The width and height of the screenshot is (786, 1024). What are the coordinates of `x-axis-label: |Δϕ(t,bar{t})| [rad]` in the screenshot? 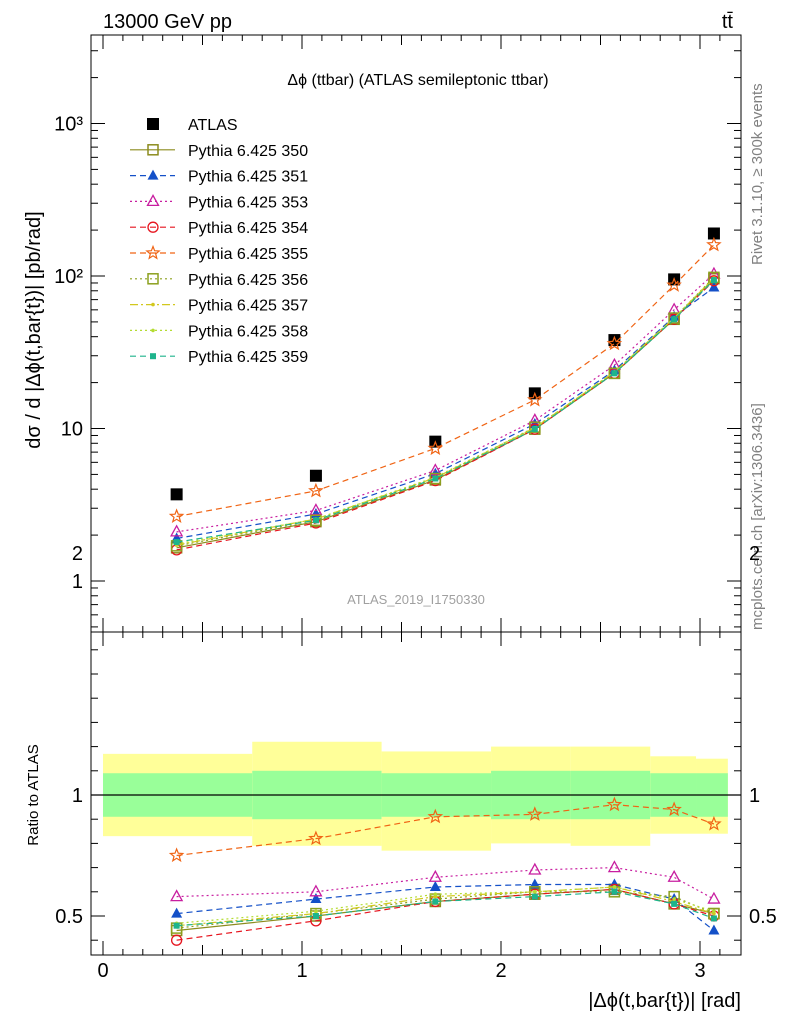 It's located at (664, 1001).